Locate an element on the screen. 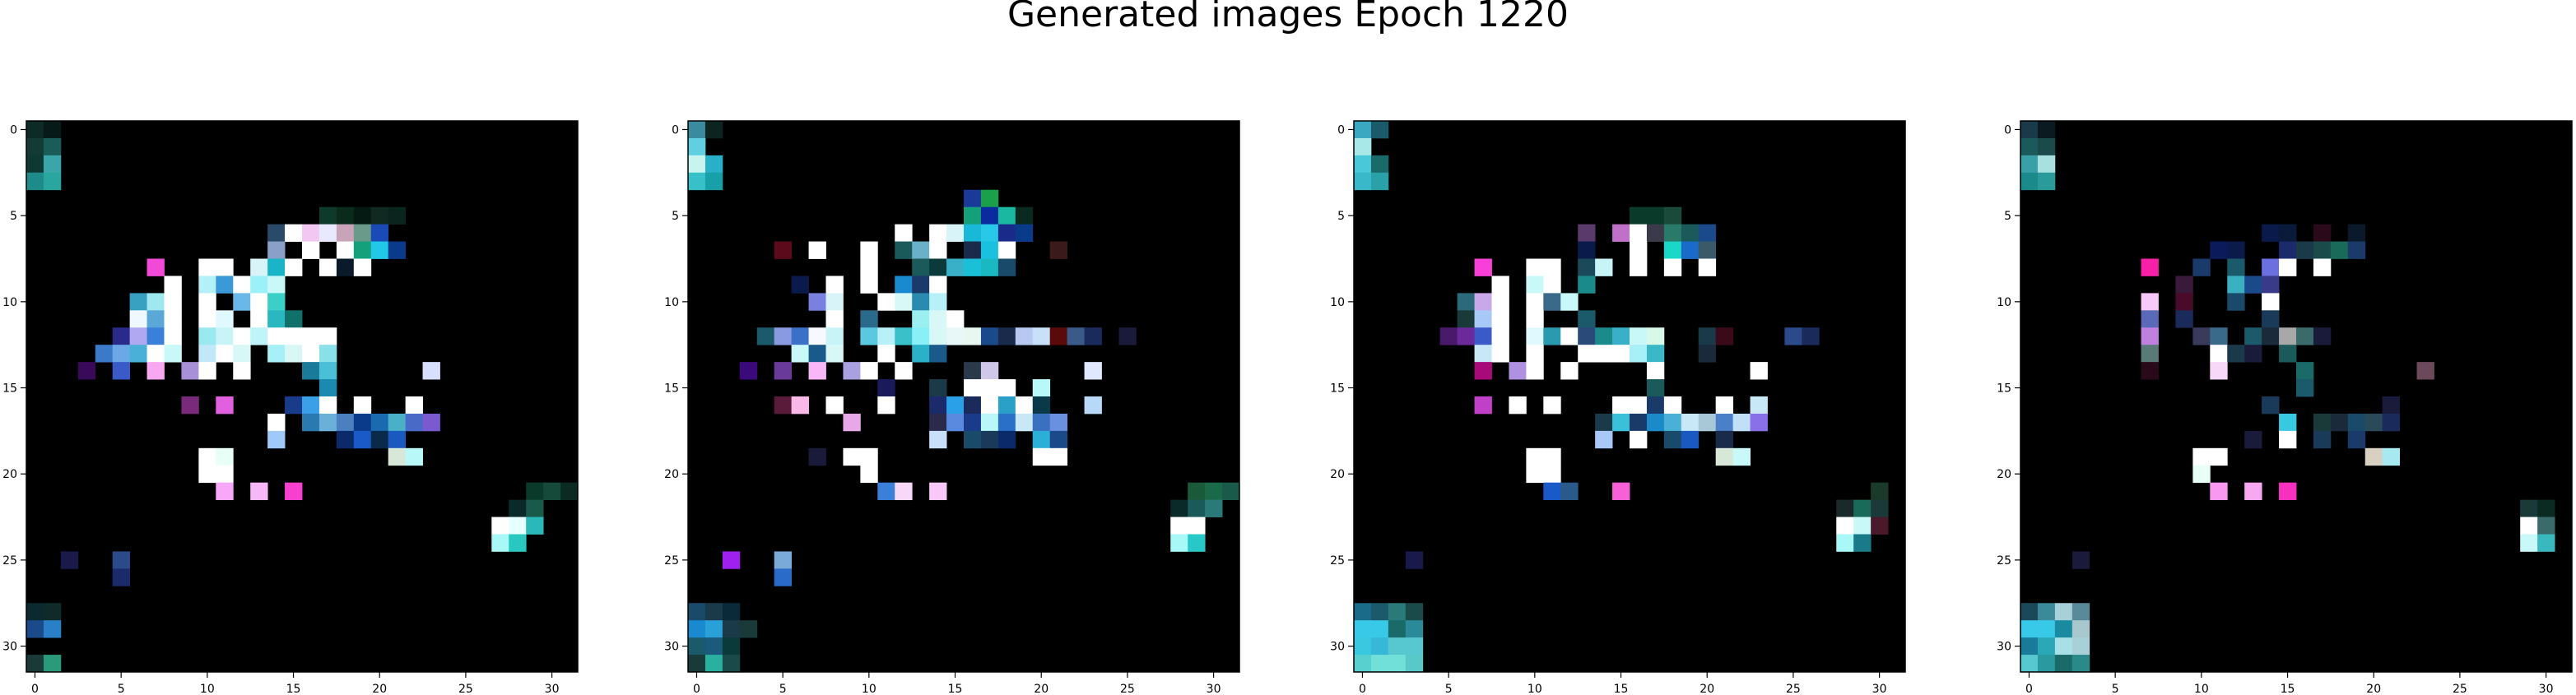 The height and width of the screenshot is (695, 2576). y-tick-label: 0 is located at coordinates (1341, 130).